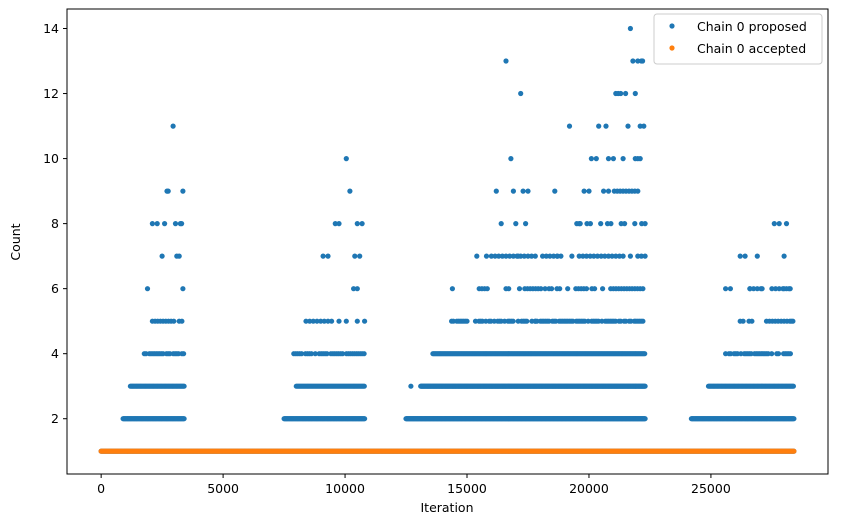  What do you see at coordinates (55, 353) in the screenshot?
I see `y-tick-label: 4` at bounding box center [55, 353].